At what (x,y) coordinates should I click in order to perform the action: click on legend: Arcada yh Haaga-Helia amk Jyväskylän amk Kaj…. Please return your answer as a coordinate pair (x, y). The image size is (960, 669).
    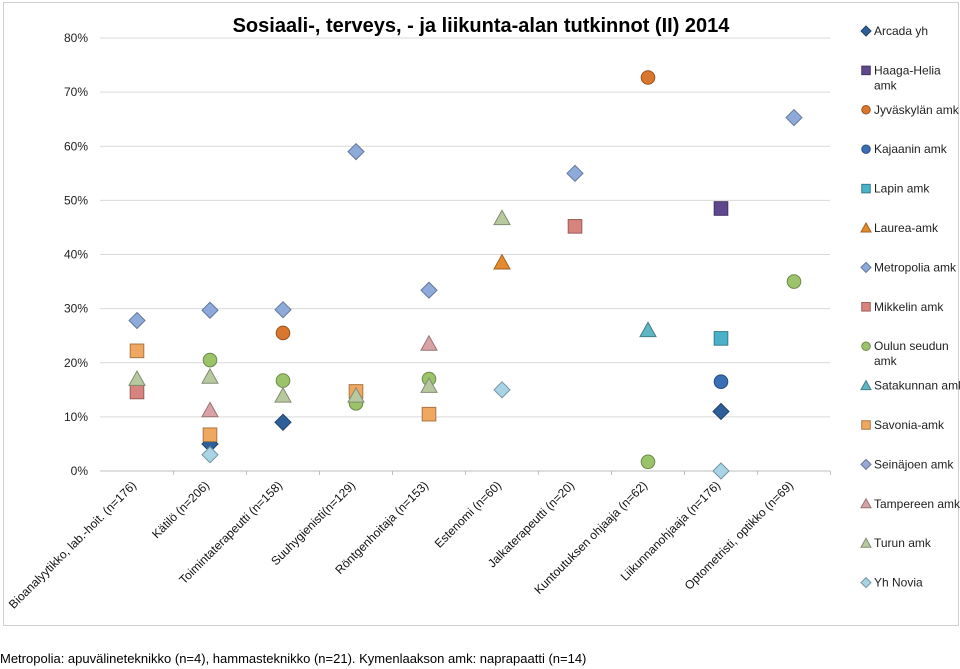
    Looking at the image, I should click on (910, 307).